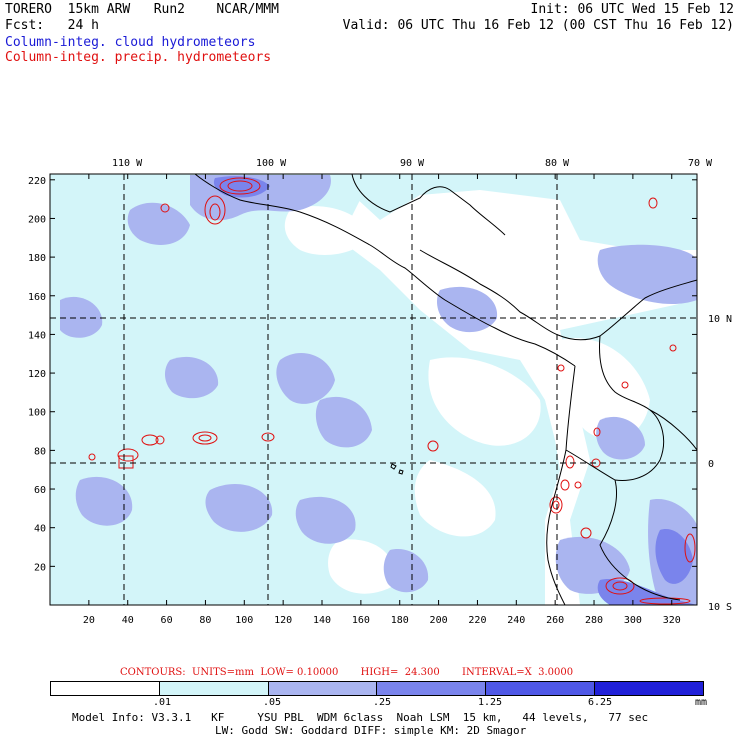  What do you see at coordinates (37, 258) in the screenshot?
I see `y-tick-label: 180` at bounding box center [37, 258].